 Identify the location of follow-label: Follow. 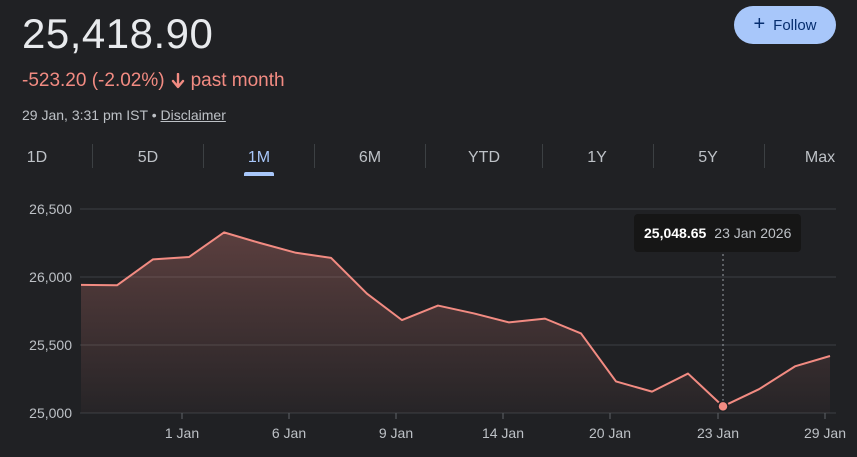
(795, 25).